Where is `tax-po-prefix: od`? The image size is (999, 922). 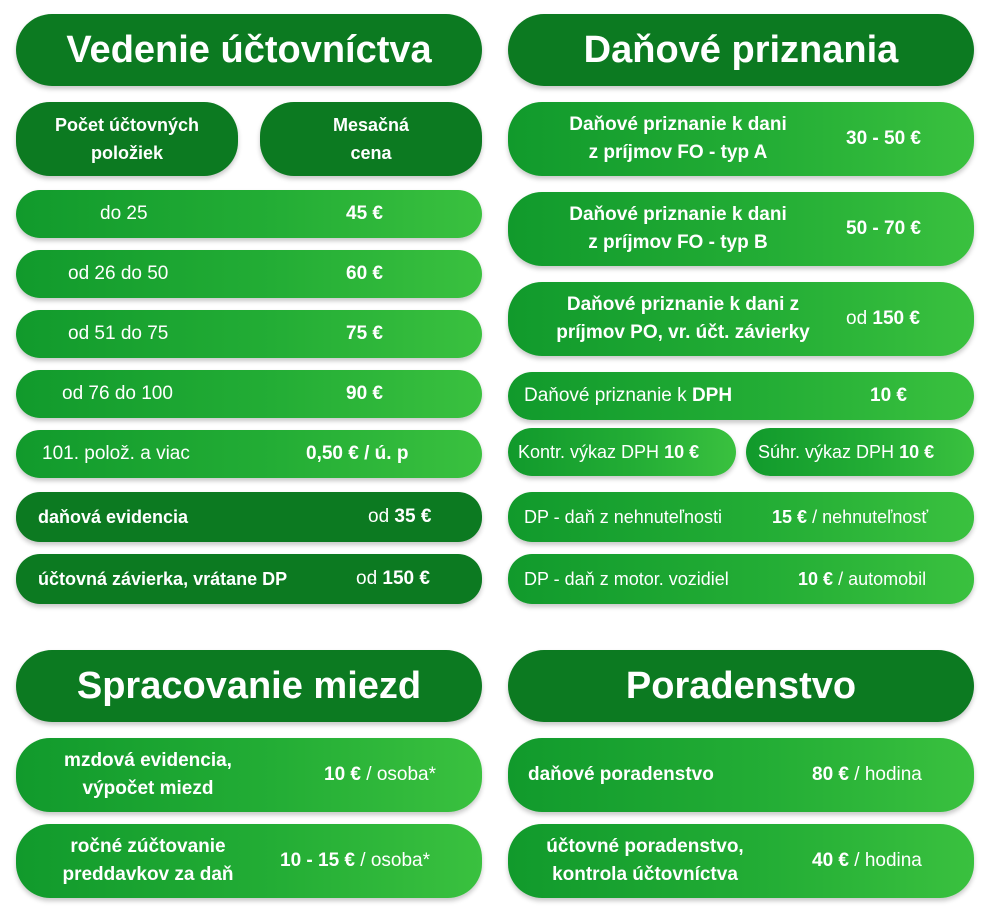
tax-po-prefix: od is located at coordinates (857, 318).